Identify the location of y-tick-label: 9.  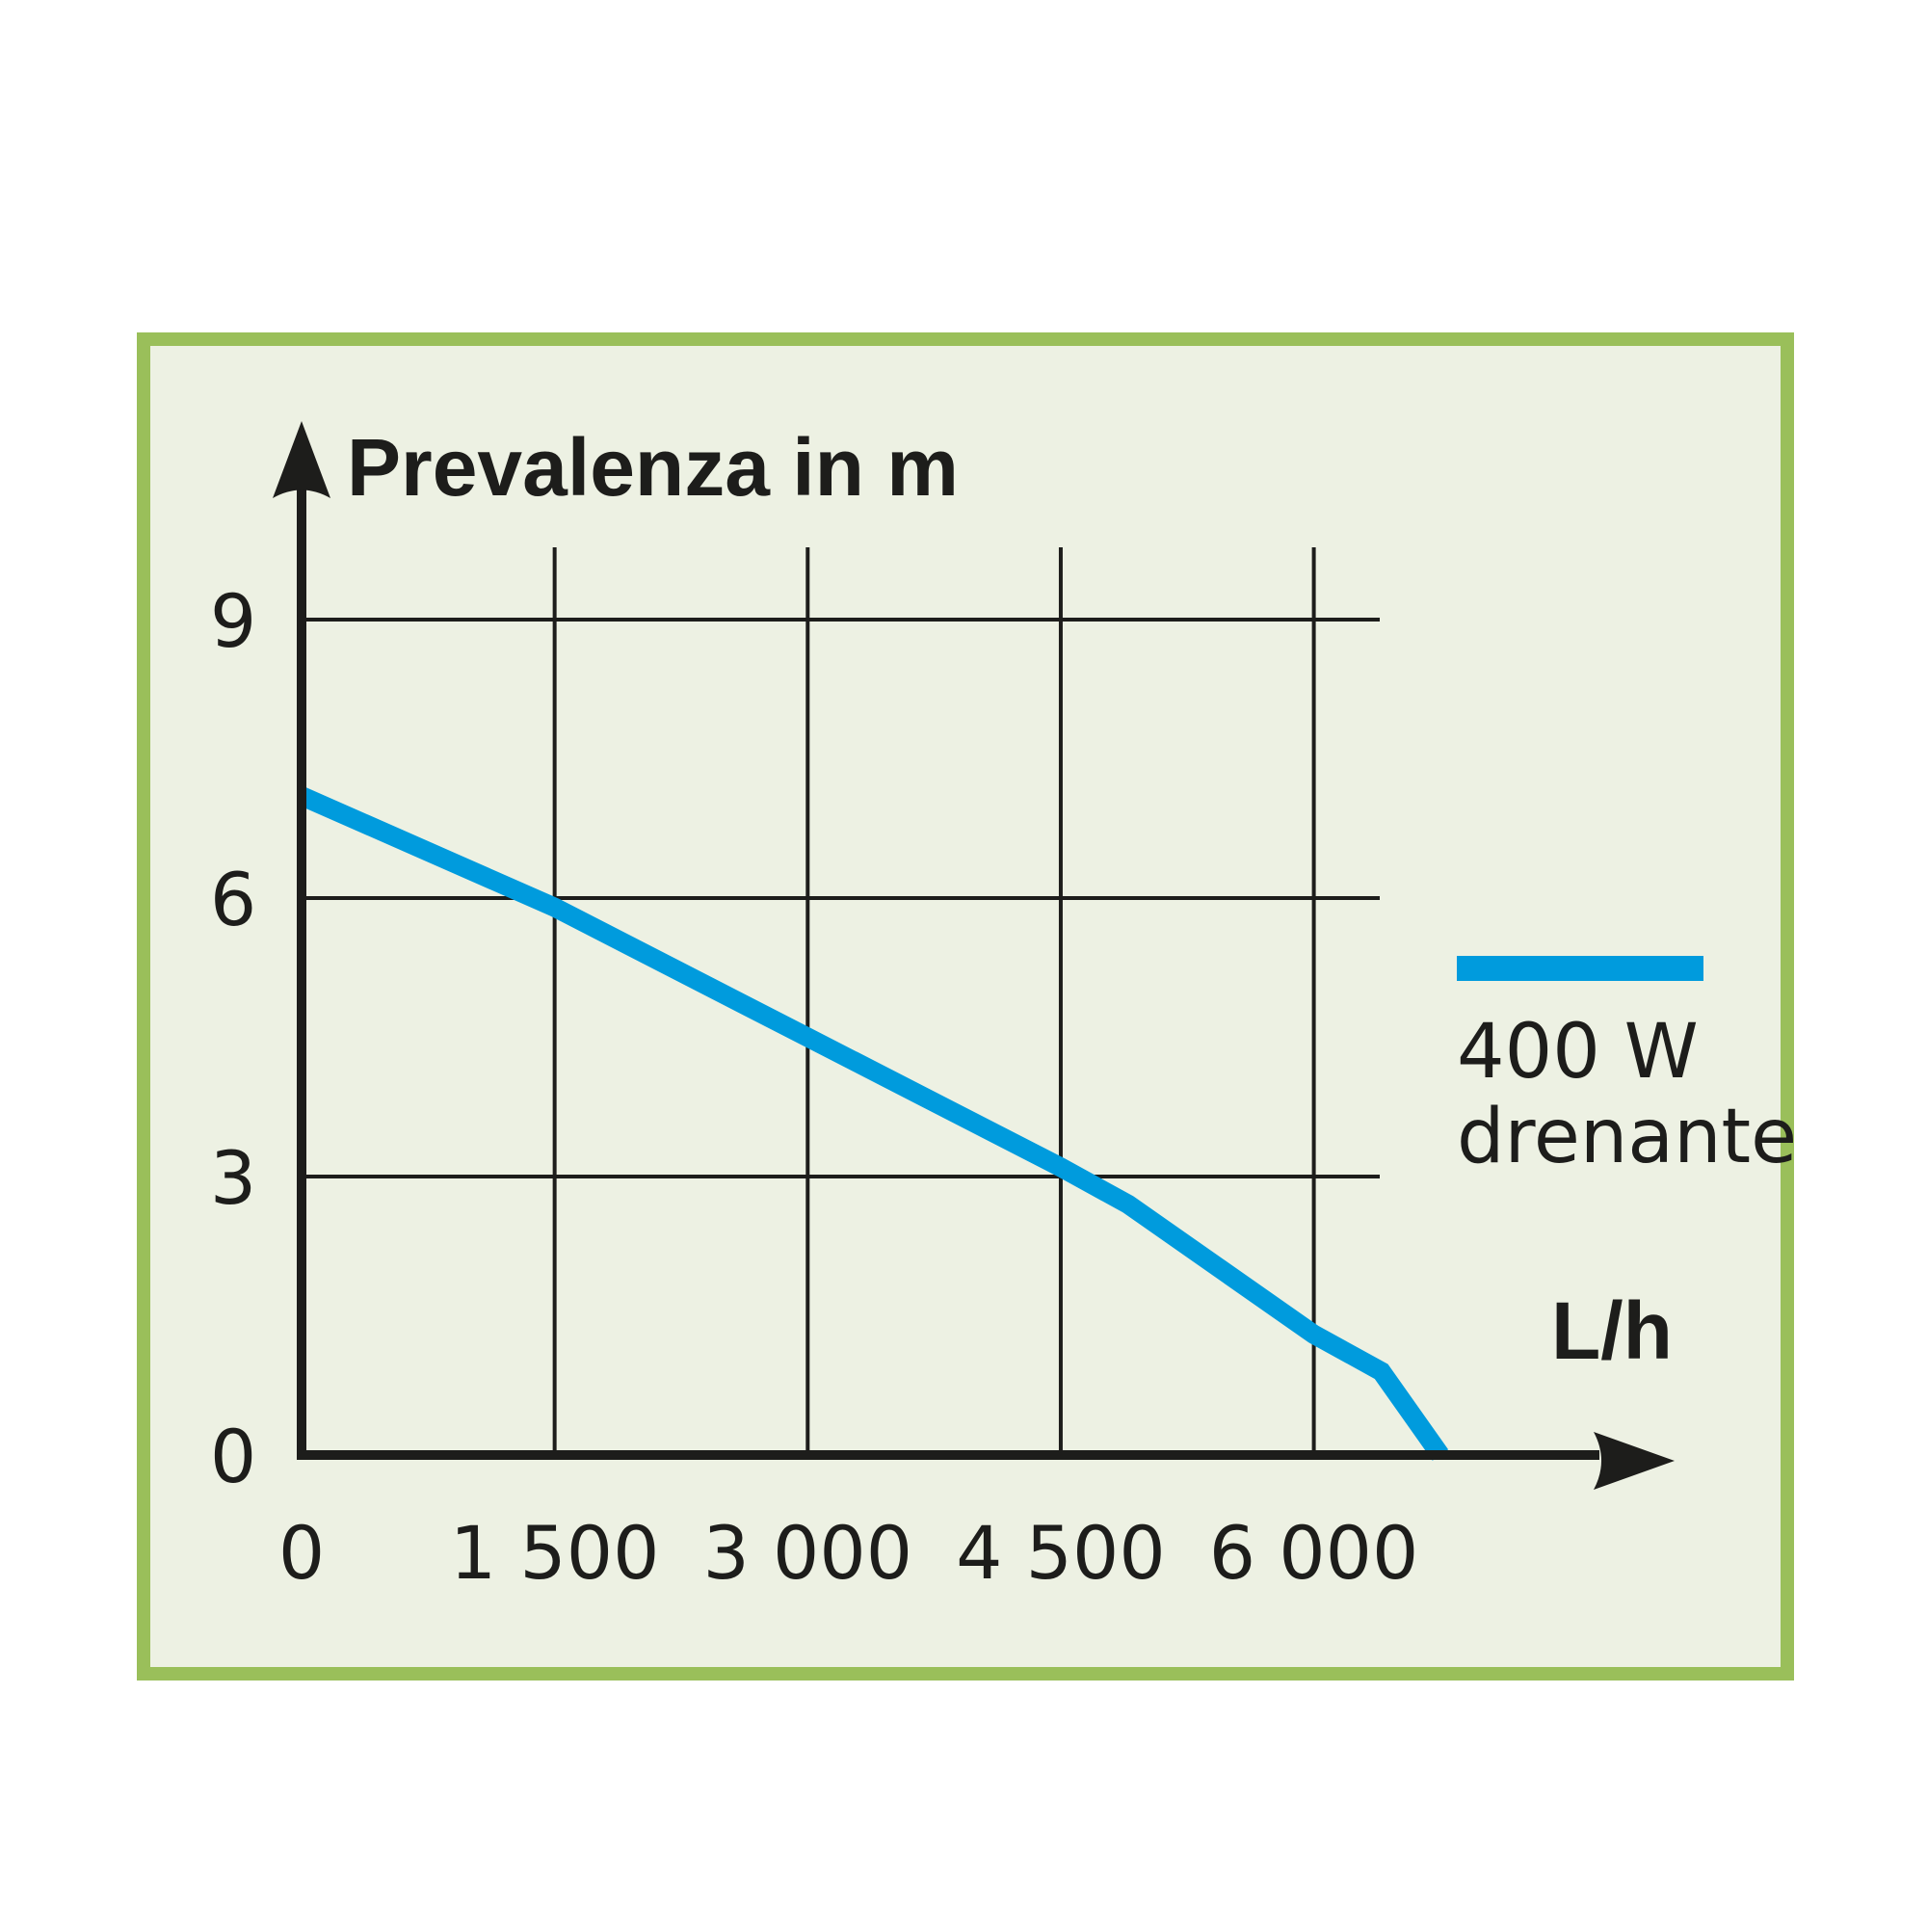
(233, 621).